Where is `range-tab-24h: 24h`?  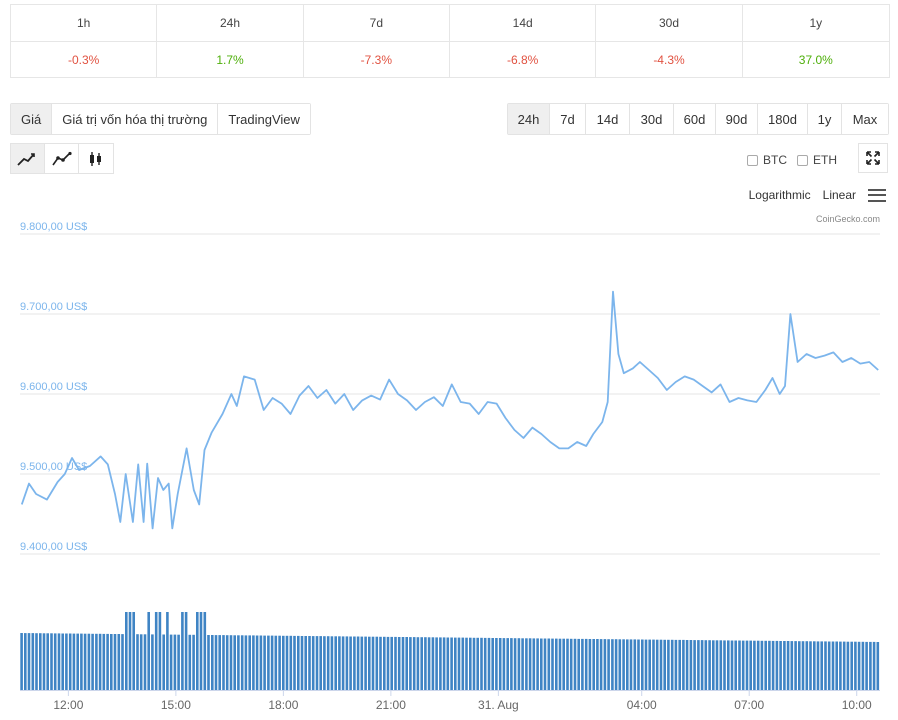
range-tab-24h: 24h is located at coordinates (529, 119).